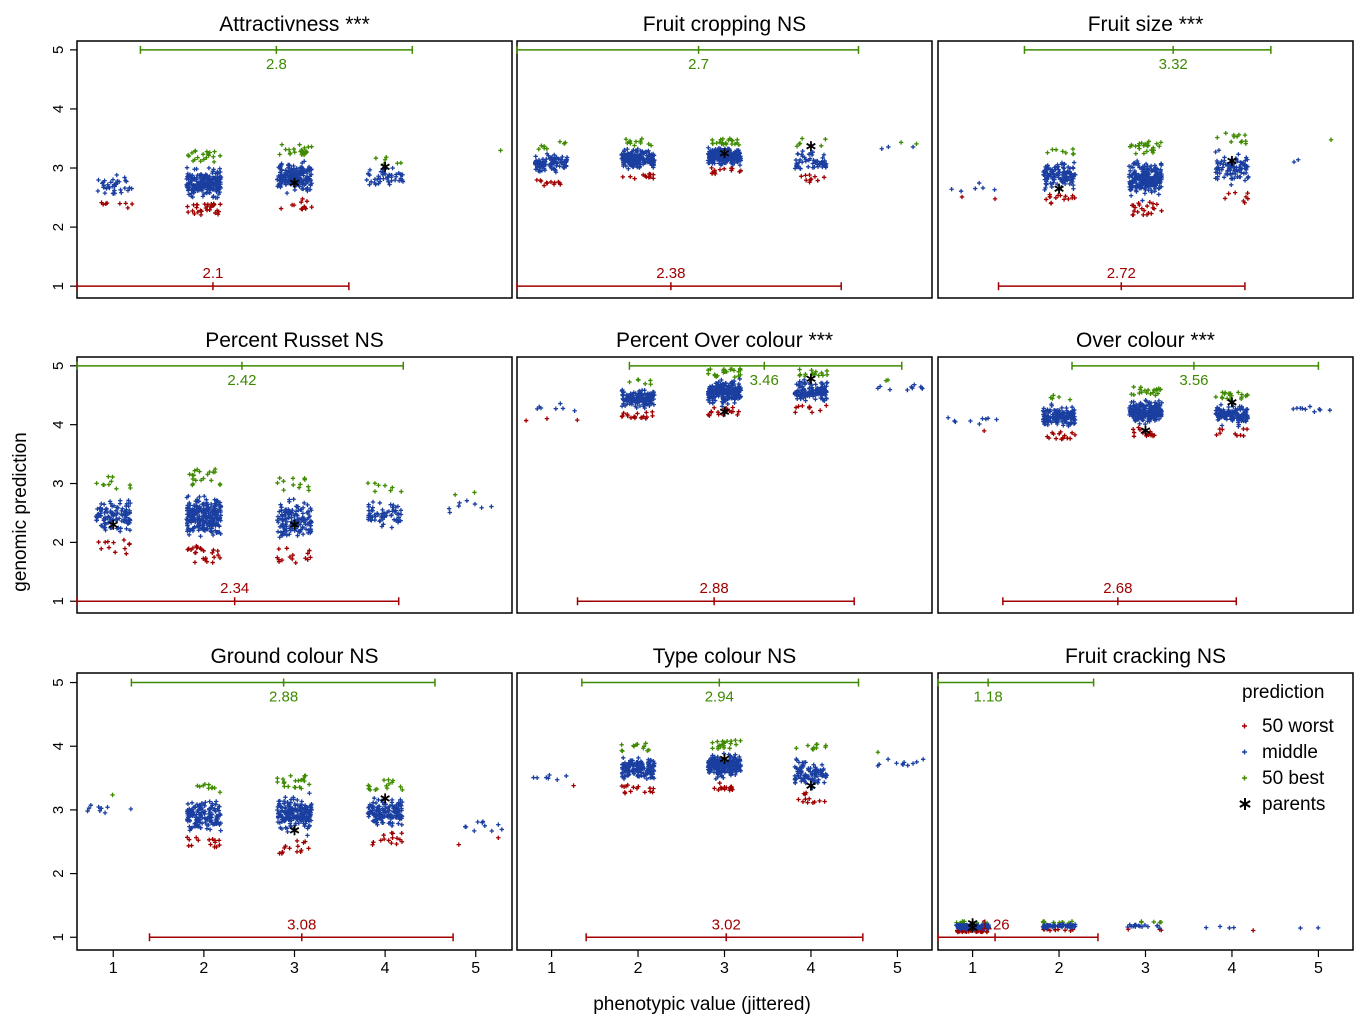  I want to click on panel: Fruit cropping NS2.72.38, so click(724, 156).